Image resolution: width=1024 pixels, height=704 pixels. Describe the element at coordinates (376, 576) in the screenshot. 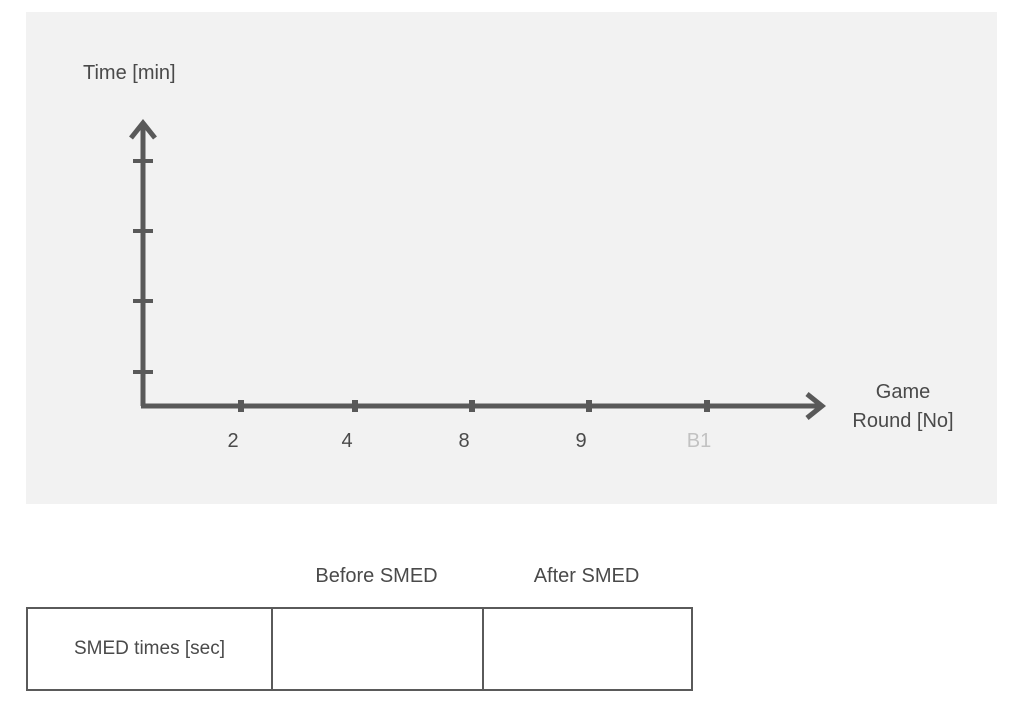

I see `header-before-smed: Before SMED` at that location.